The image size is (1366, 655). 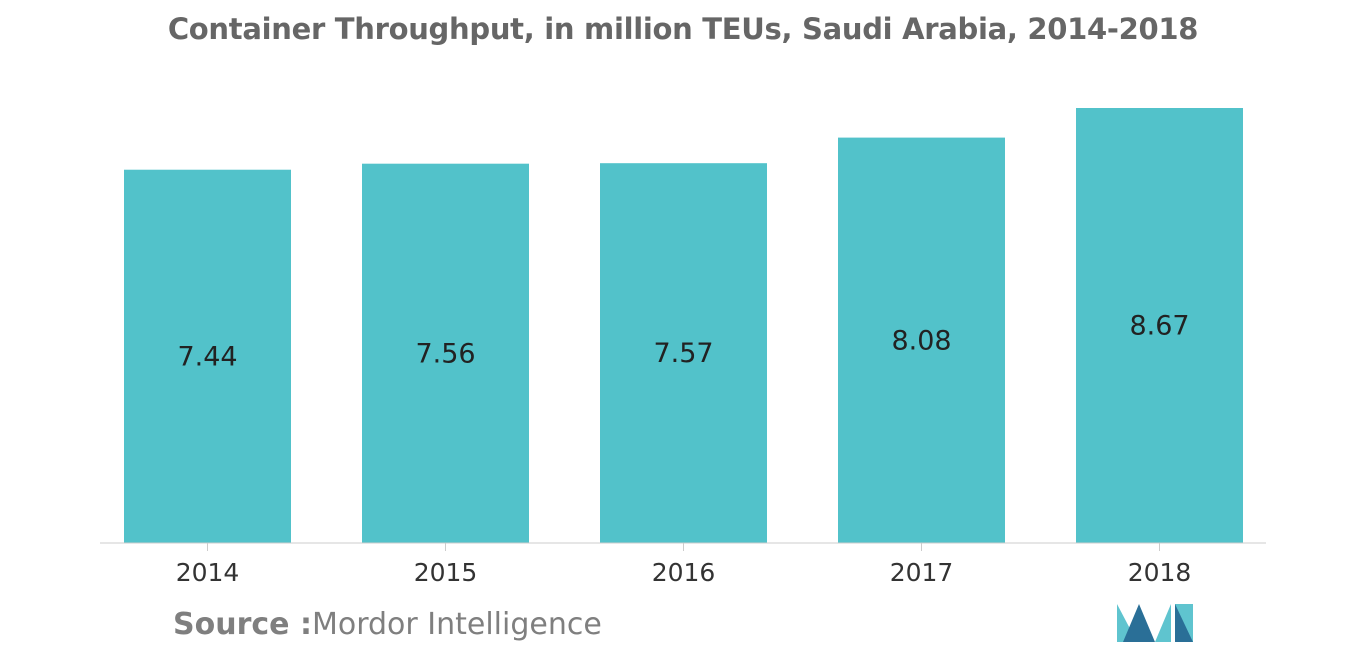 I want to click on x-tick-label-2014: 2014, so click(x=208, y=572).